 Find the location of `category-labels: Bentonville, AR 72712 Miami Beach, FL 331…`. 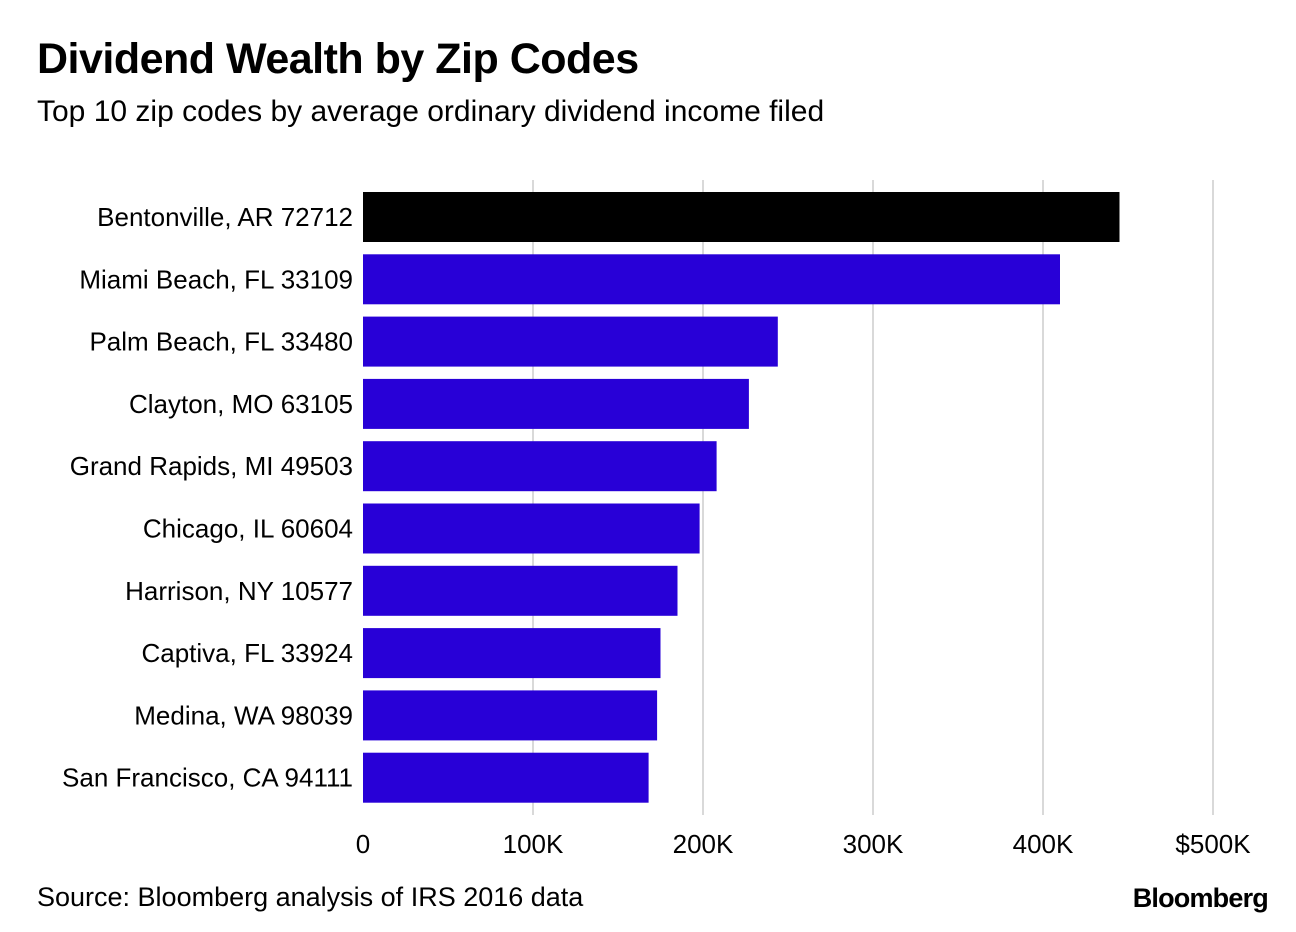

category-labels: Bentonville, AR 72712 Miami Beach, FL 331… is located at coordinates (207, 497).